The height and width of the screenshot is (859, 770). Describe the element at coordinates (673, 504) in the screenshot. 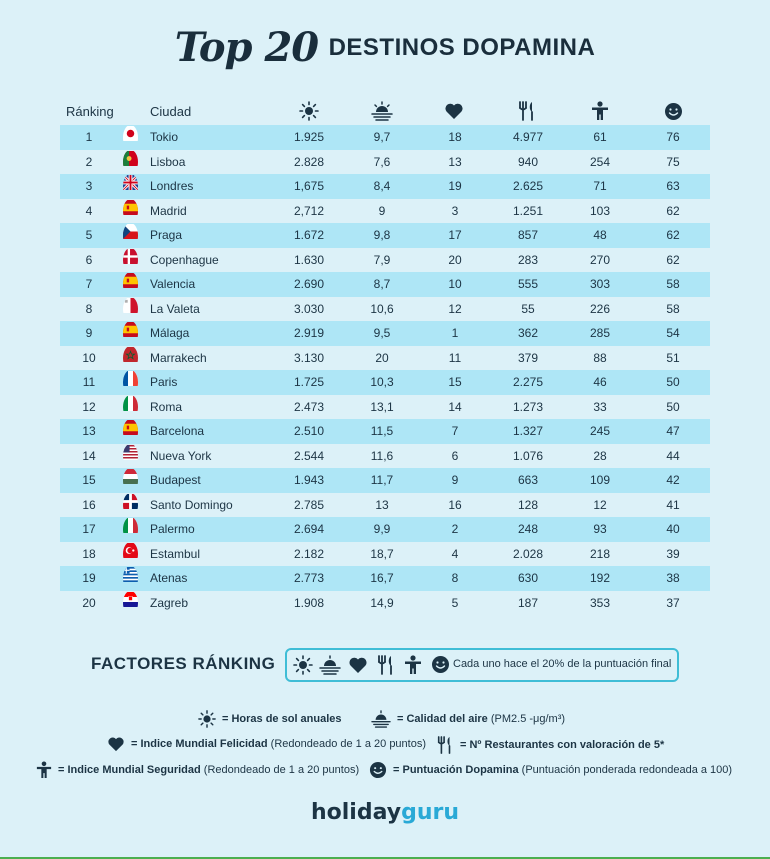

I see `score-cell: 41` at that location.